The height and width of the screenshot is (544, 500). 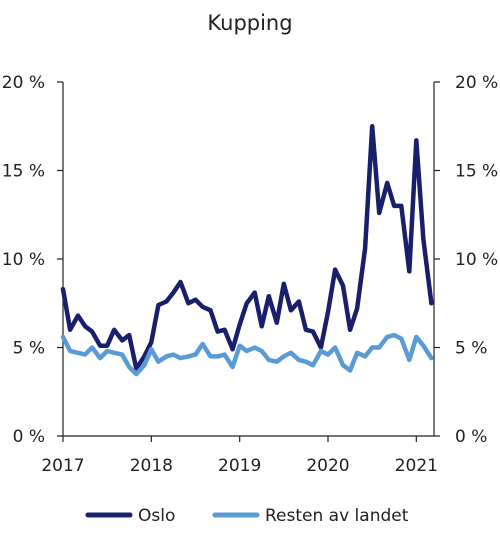 What do you see at coordinates (23, 172) in the screenshot?
I see `y-tick-label-left: 15 %` at bounding box center [23, 172].